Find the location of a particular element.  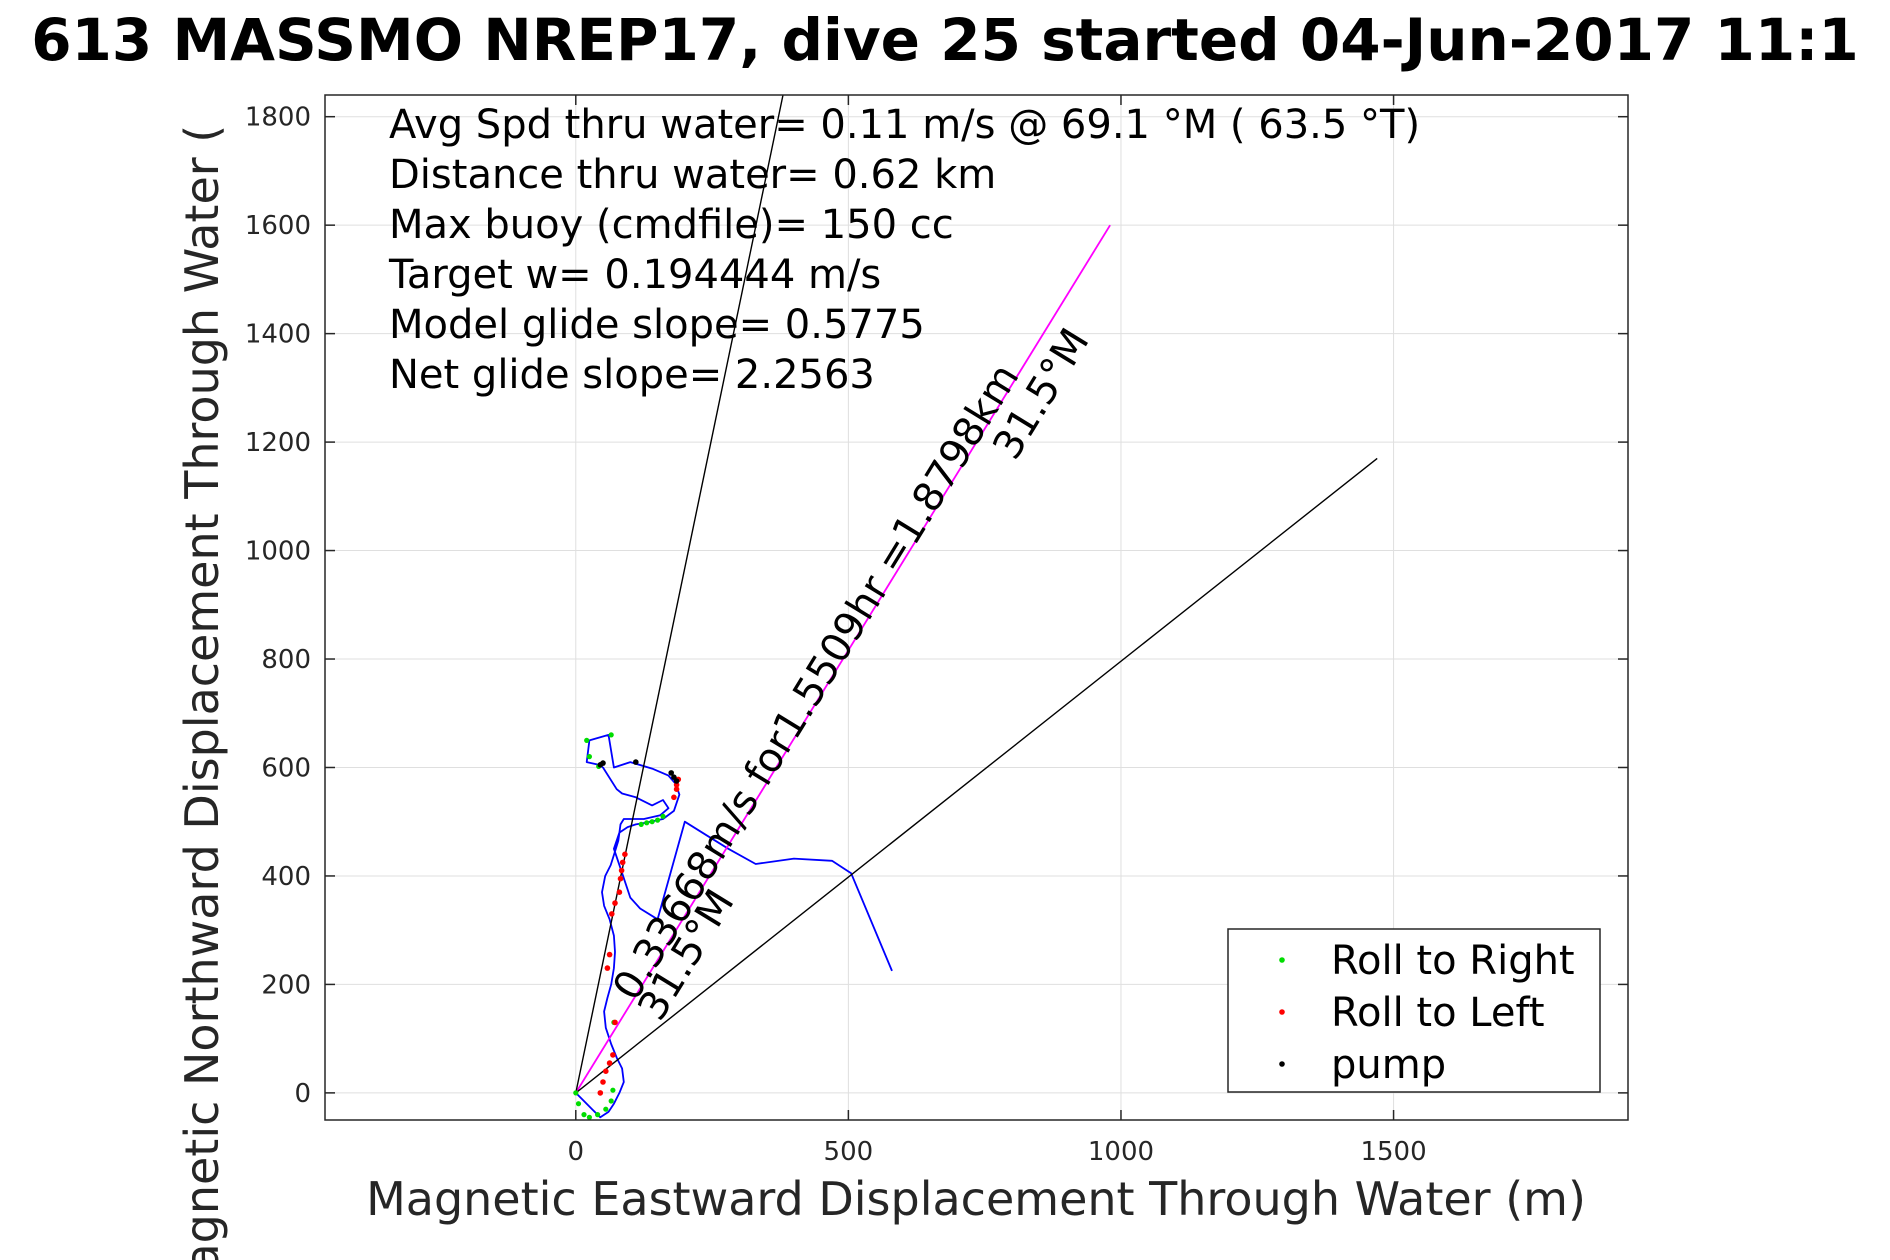

y-tick-label: 1600 is located at coordinates (278, 226).